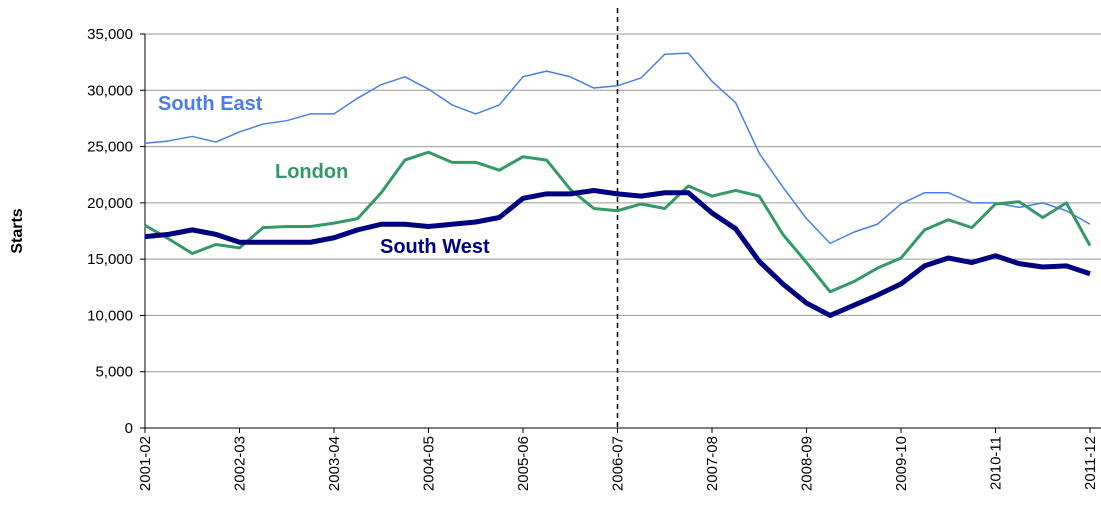 Image resolution: width=1101 pixels, height=521 pixels. Describe the element at coordinates (240, 463) in the screenshot. I see `x-tick-label: 2002-03` at that location.